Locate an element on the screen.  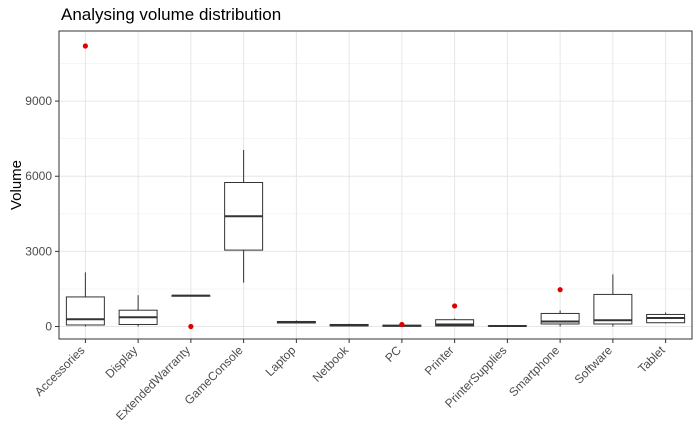
y-tick-label: 6000 is located at coordinates (38, 176).